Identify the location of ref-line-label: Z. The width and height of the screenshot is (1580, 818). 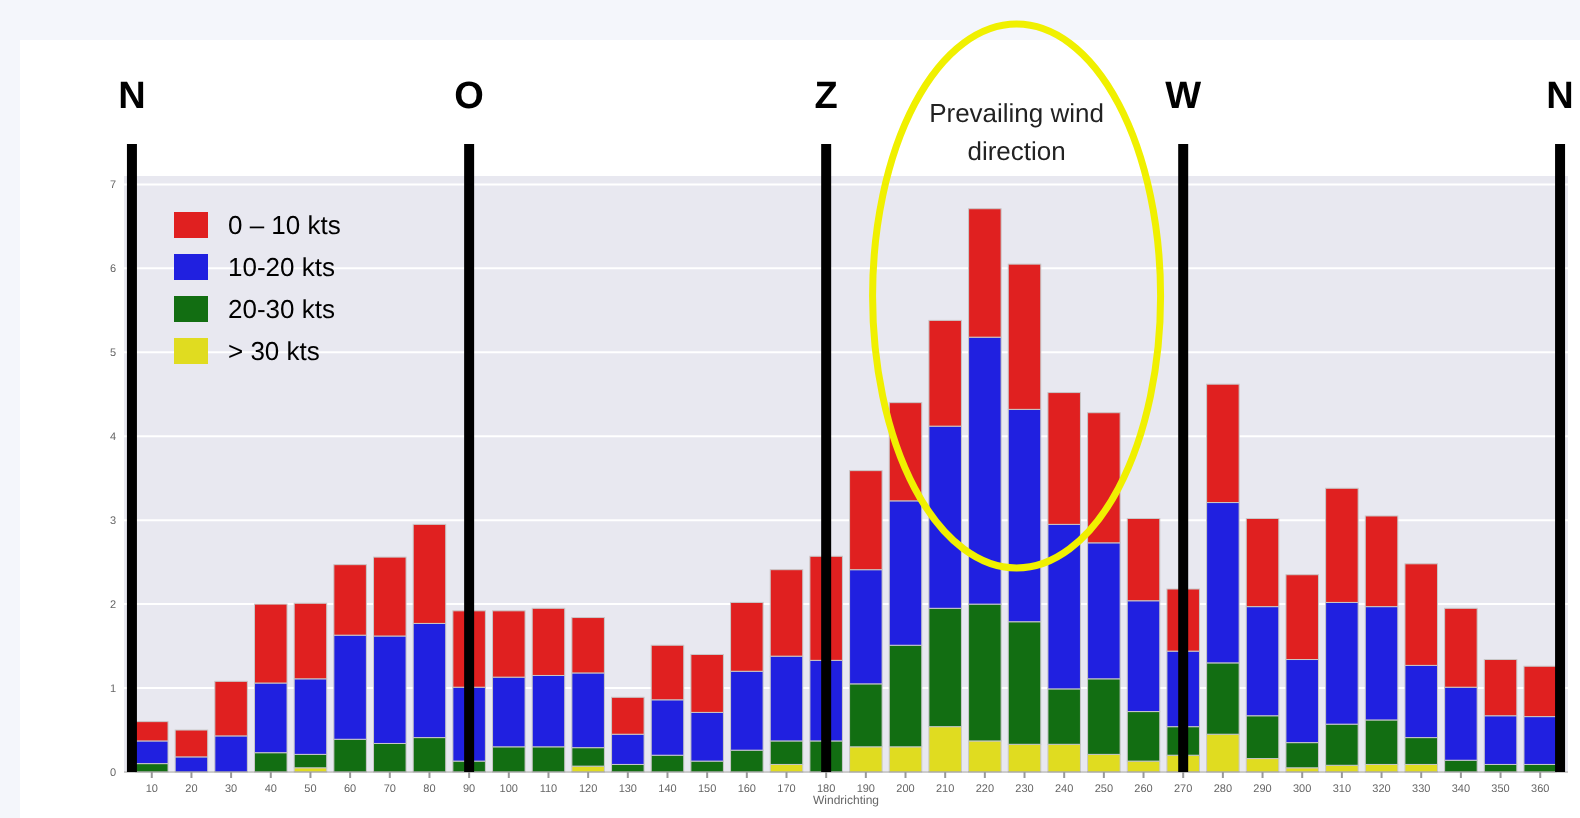
(826, 97).